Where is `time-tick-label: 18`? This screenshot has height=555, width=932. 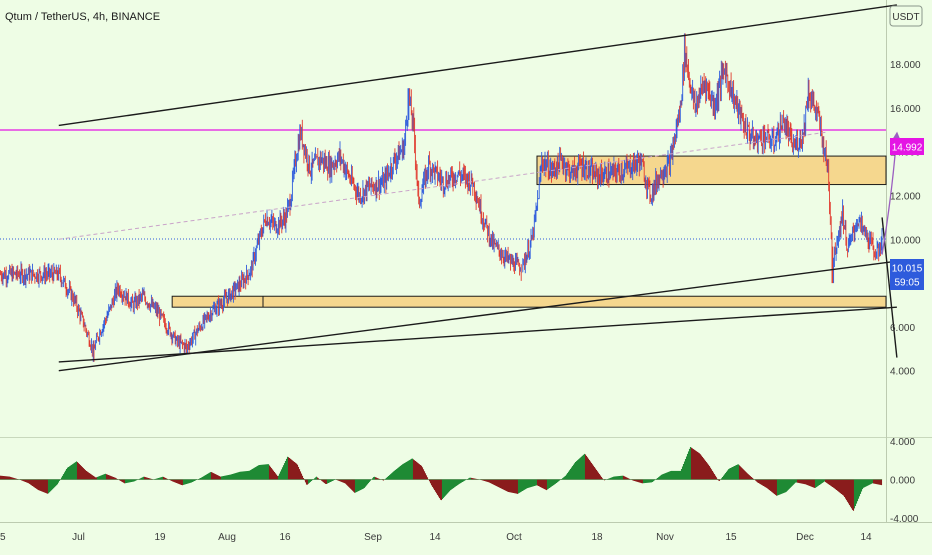 time-tick-label: 18 is located at coordinates (597, 537).